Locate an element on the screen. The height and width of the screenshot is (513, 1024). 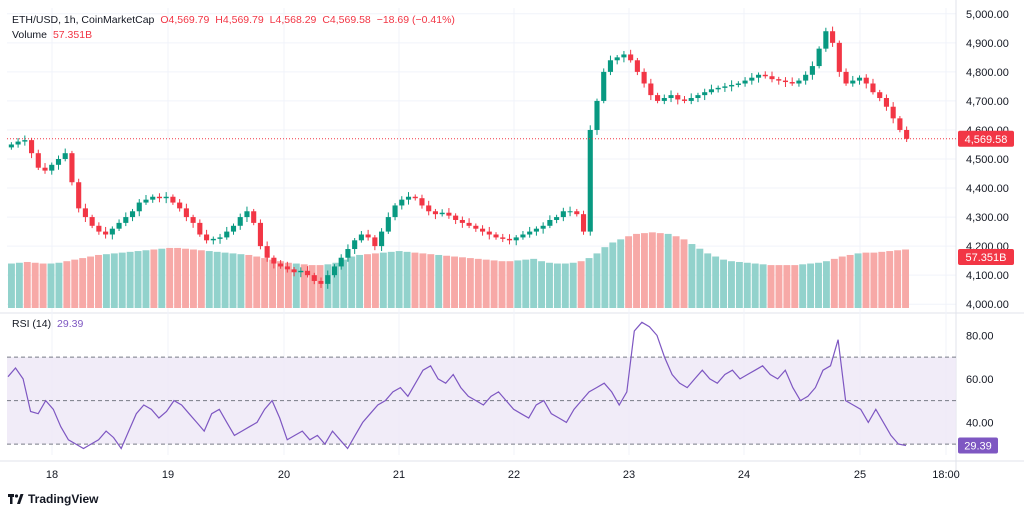
price-tick-label: 4,300.00 is located at coordinates (987, 218).